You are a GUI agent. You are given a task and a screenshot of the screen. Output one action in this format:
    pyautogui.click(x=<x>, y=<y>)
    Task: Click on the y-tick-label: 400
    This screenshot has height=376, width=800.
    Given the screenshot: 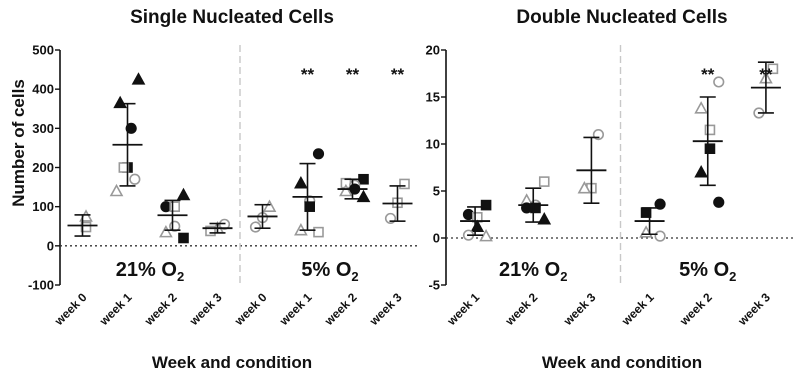 What is the action you would take?
    pyautogui.click(x=43, y=89)
    